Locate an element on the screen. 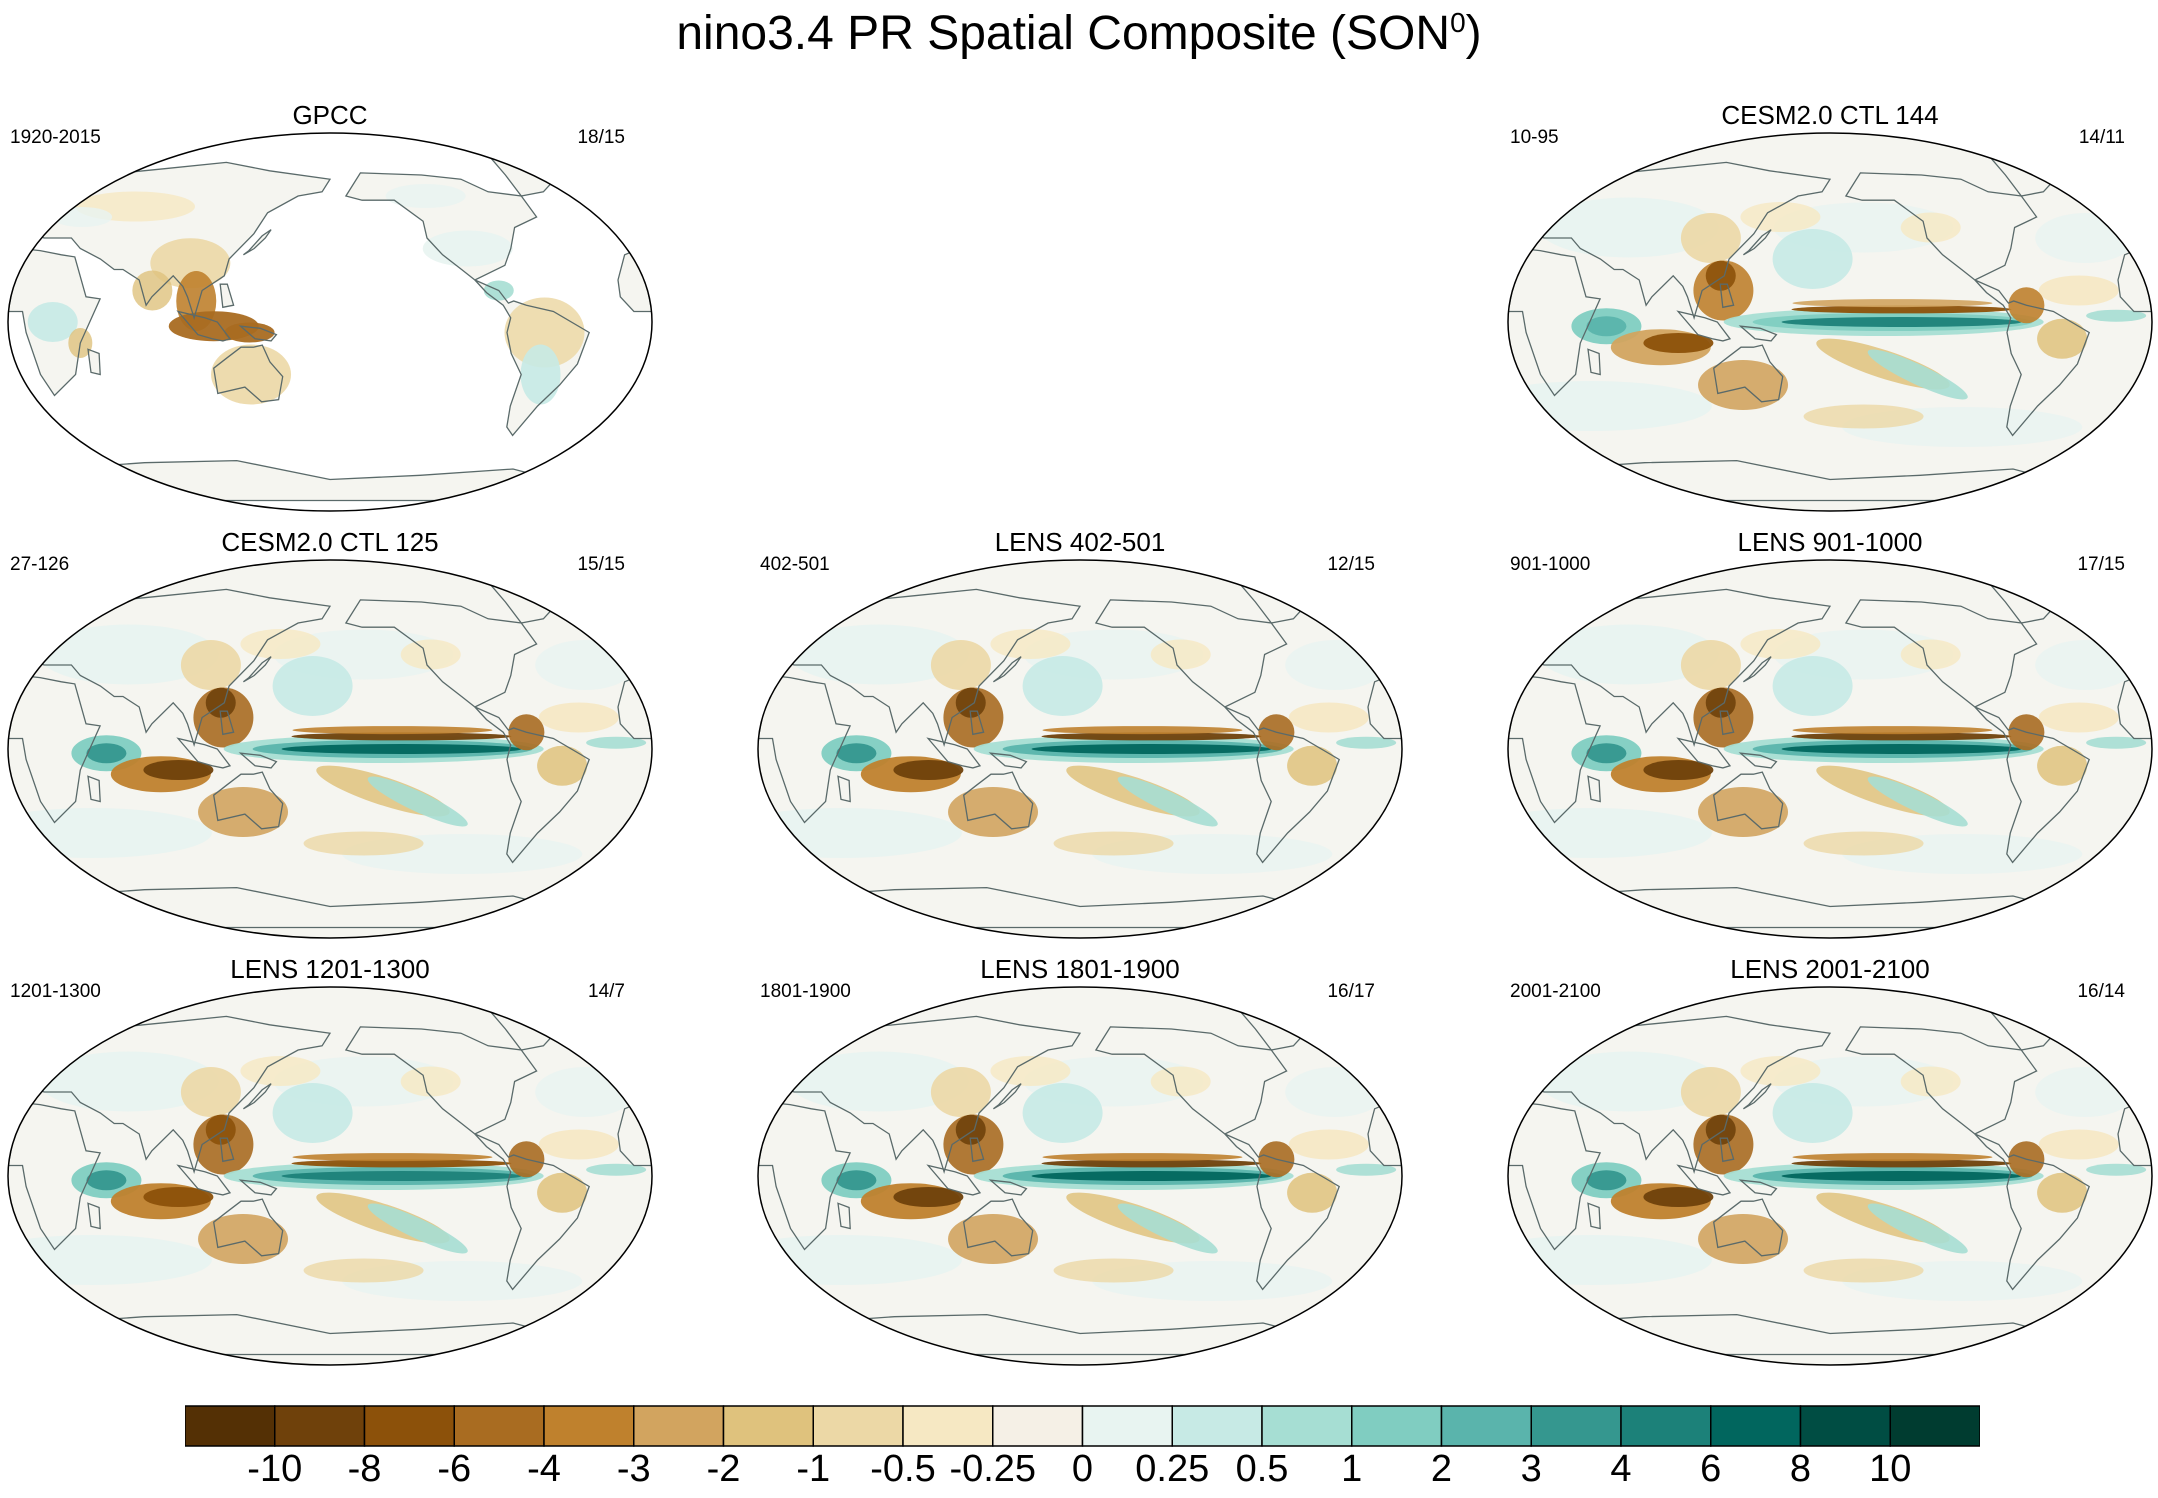 The image size is (2158, 1498). panel-period: 27-126 is located at coordinates (40, 564).